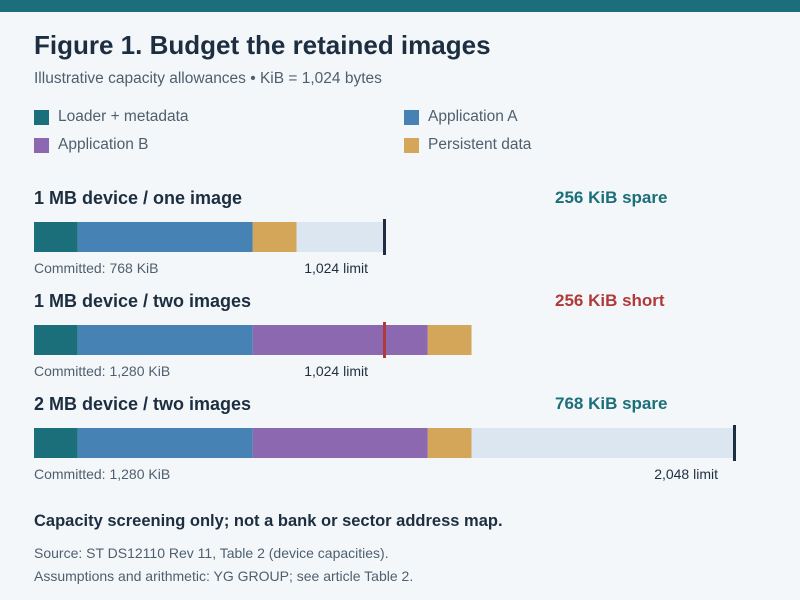 This screenshot has width=800, height=600. What do you see at coordinates (400, 6) in the screenshot?
I see `top-accent-bar` at bounding box center [400, 6].